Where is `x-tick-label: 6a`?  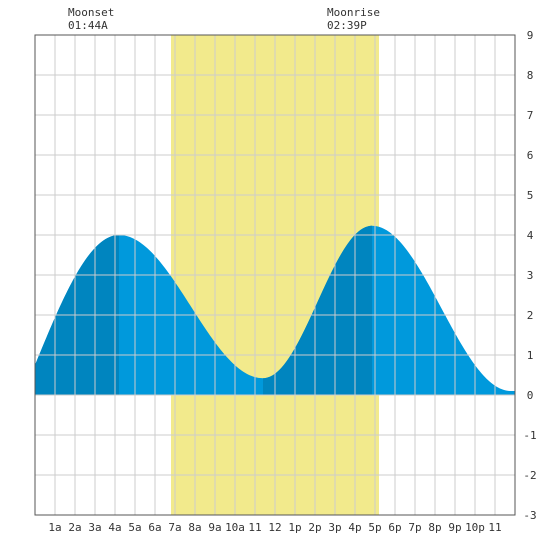 x-tick-label: 6a is located at coordinates (154, 527).